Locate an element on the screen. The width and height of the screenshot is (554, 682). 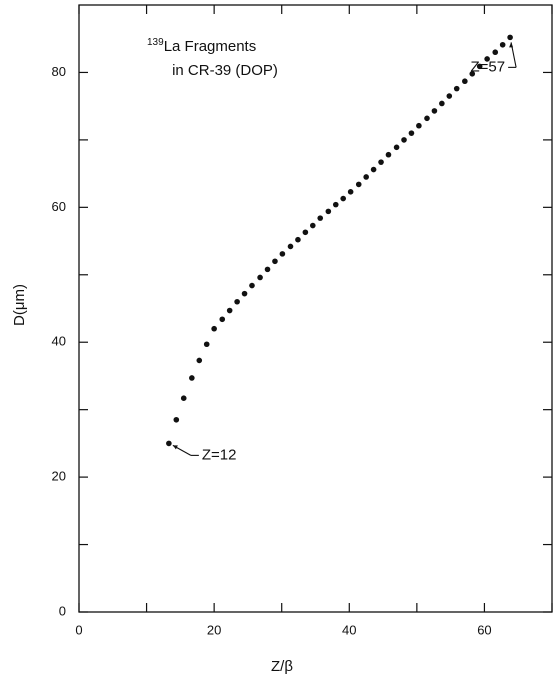
y-axis-label: D(μm) is located at coordinates (19, 305).